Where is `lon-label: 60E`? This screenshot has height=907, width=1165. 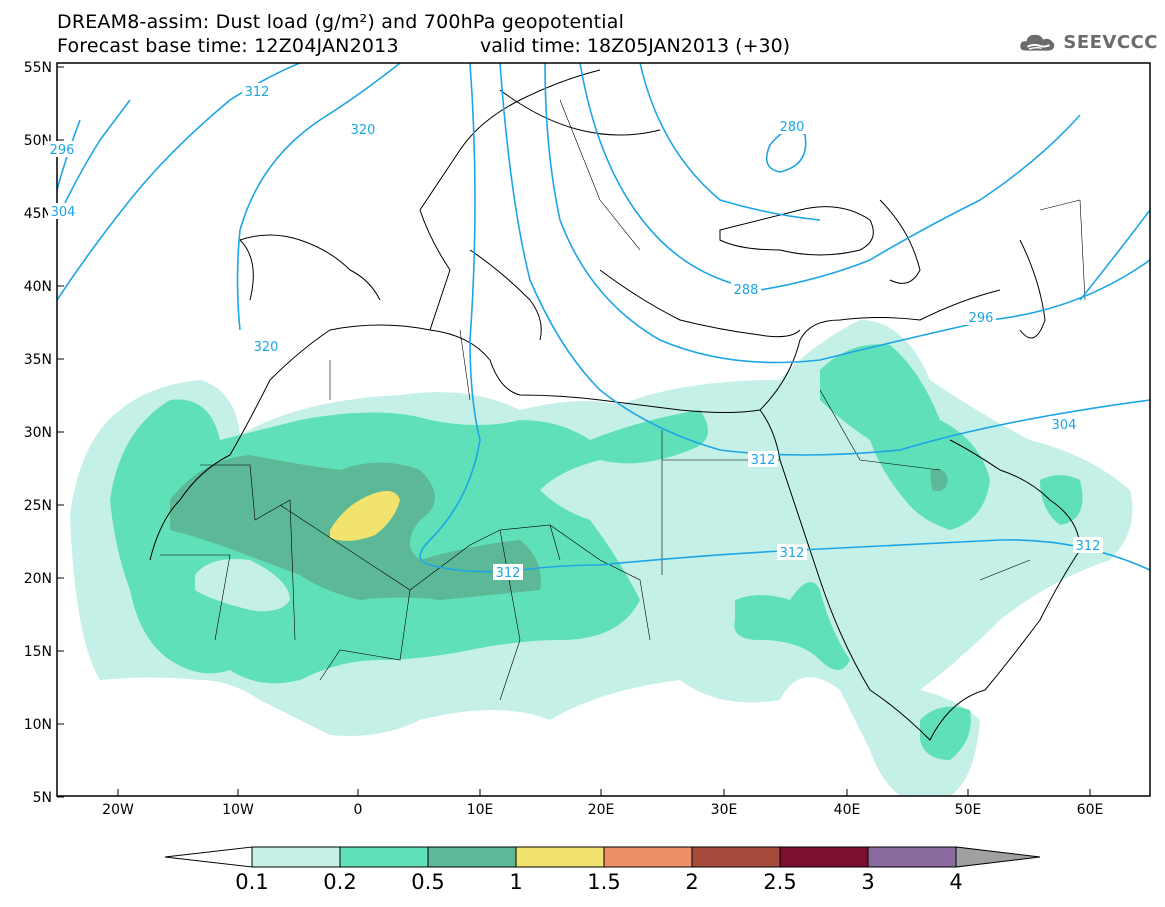
lon-label: 60E is located at coordinates (1090, 810).